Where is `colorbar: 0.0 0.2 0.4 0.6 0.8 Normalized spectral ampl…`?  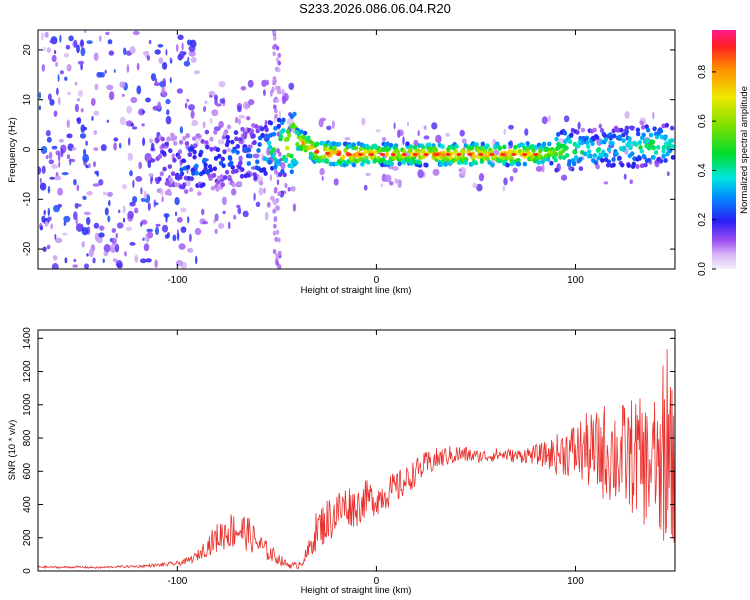 colorbar: 0.0 0.2 0.4 0.6 0.8 Normalized spectral ampl… is located at coordinates (723, 153).